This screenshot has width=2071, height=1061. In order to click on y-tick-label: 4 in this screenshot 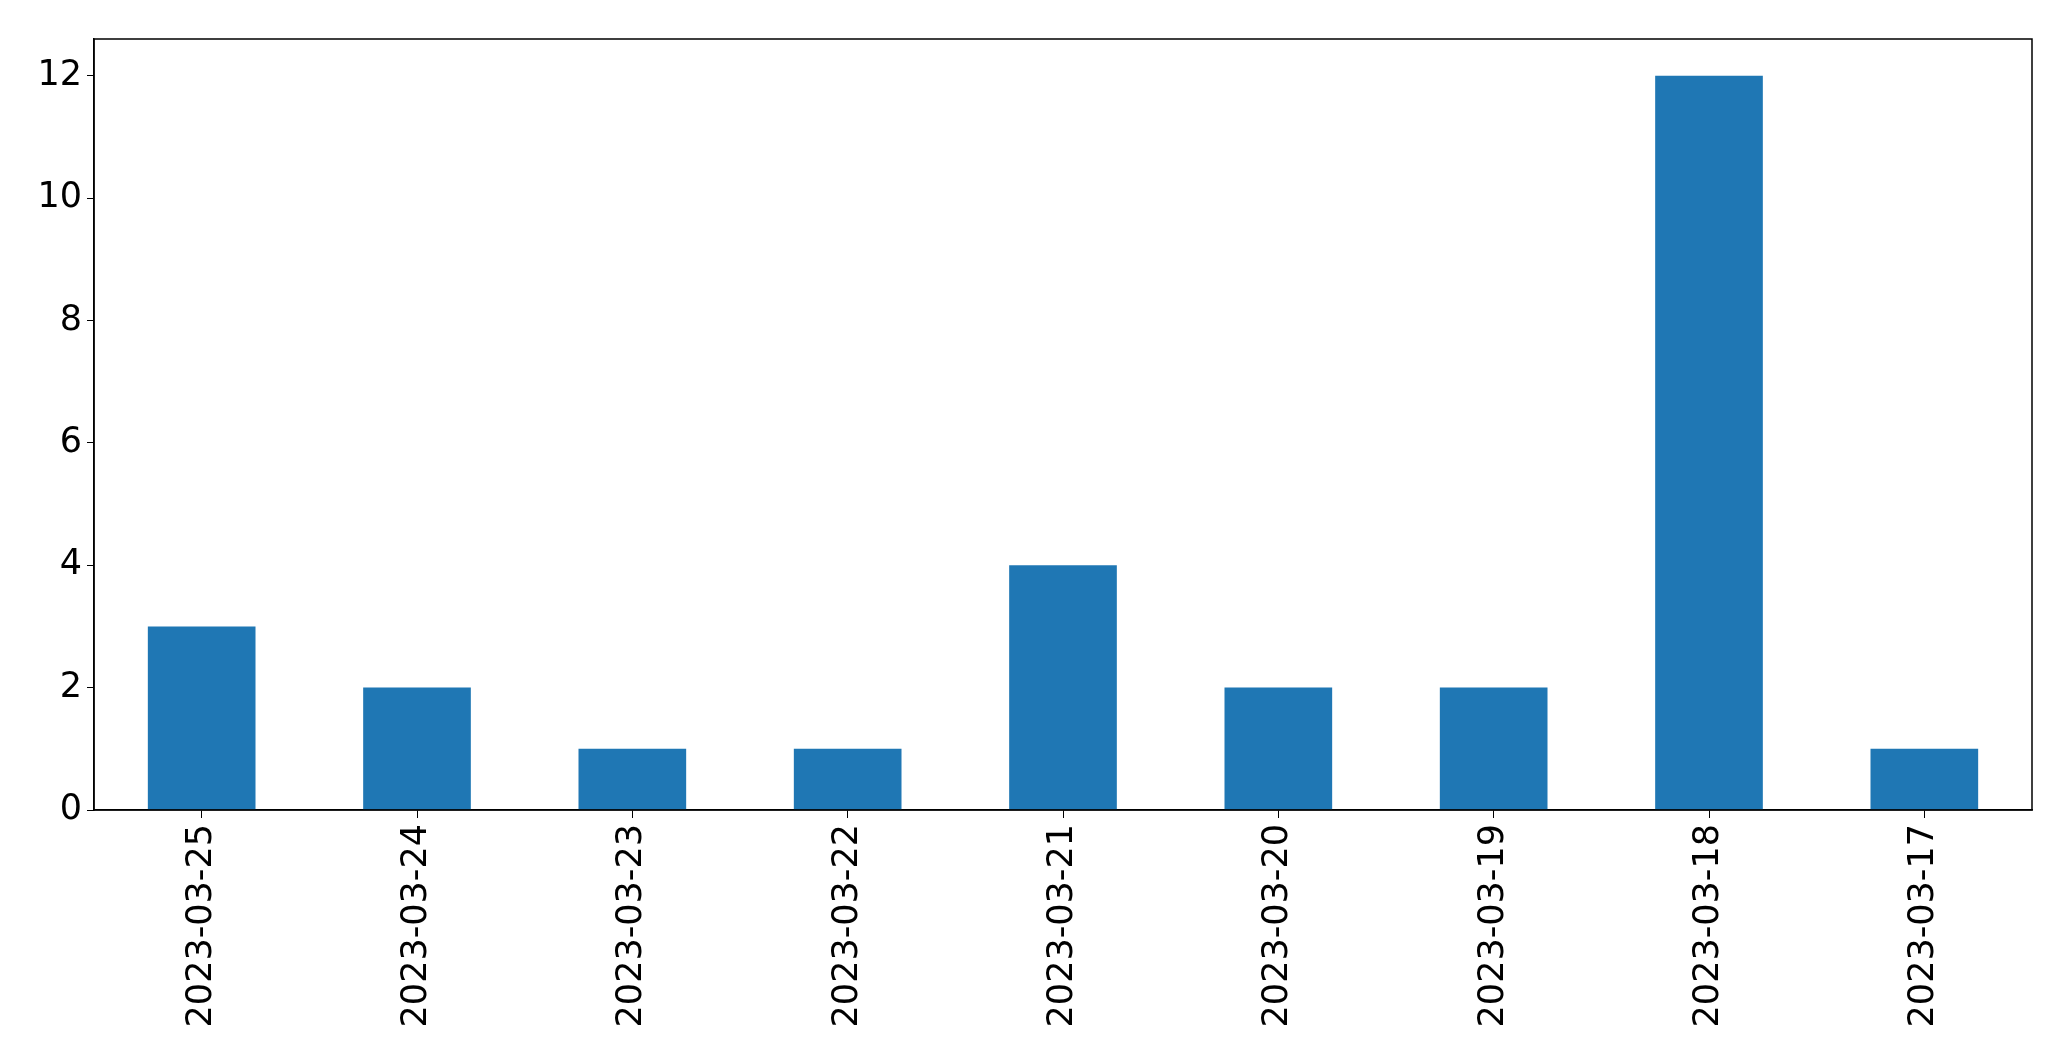, I will do `click(70, 562)`.